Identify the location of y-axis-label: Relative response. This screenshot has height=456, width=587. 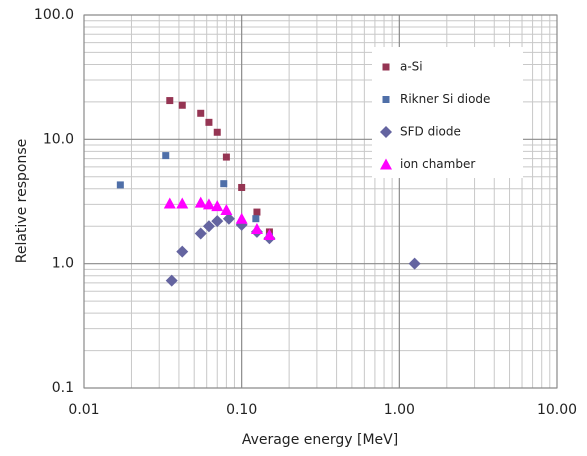
(22, 201).